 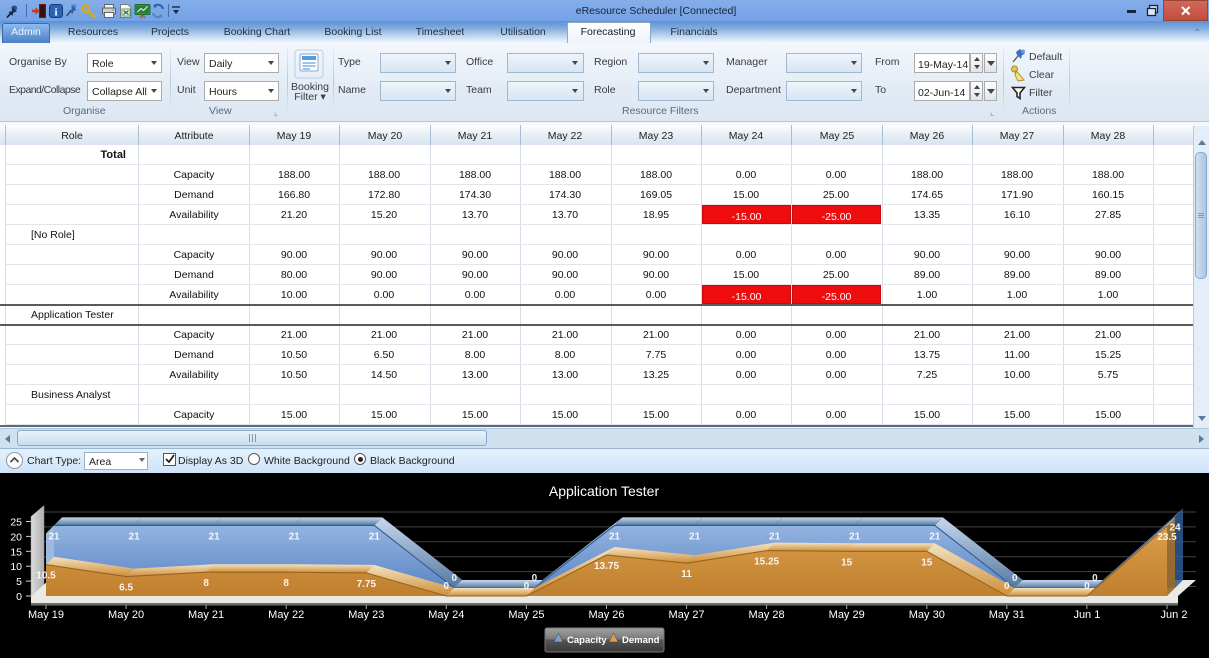 What do you see at coordinates (526, 615) in the screenshot?
I see `svg-text: May 25` at bounding box center [526, 615].